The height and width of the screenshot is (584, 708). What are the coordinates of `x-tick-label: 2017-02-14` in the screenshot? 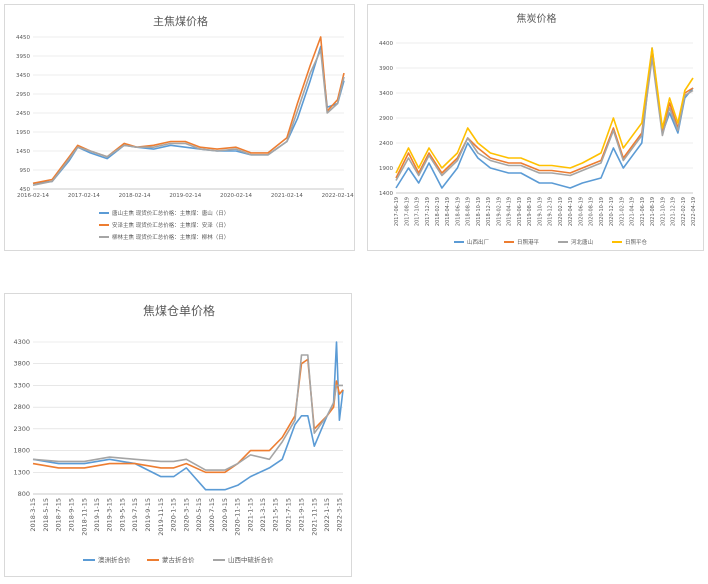 It's located at (84, 196).